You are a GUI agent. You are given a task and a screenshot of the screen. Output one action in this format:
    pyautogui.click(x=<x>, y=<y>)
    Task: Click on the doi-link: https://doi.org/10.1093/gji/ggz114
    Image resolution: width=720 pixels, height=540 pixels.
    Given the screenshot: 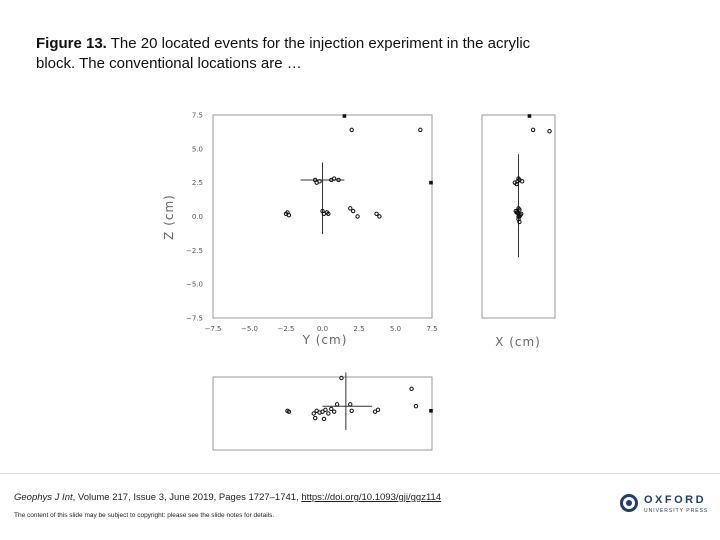 What is the action you would take?
    pyautogui.click(x=371, y=497)
    